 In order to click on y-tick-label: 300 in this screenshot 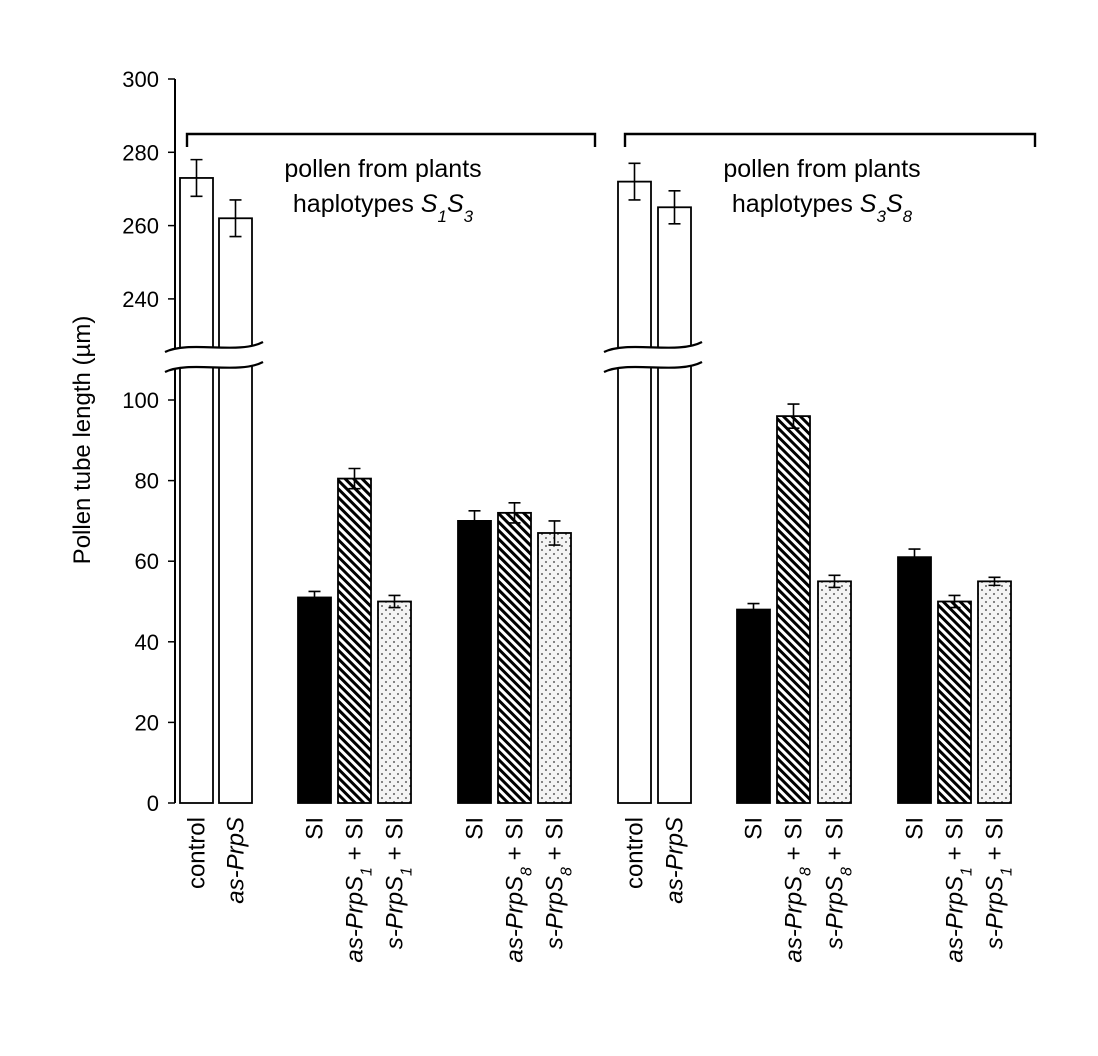, I will do `click(140, 79)`.